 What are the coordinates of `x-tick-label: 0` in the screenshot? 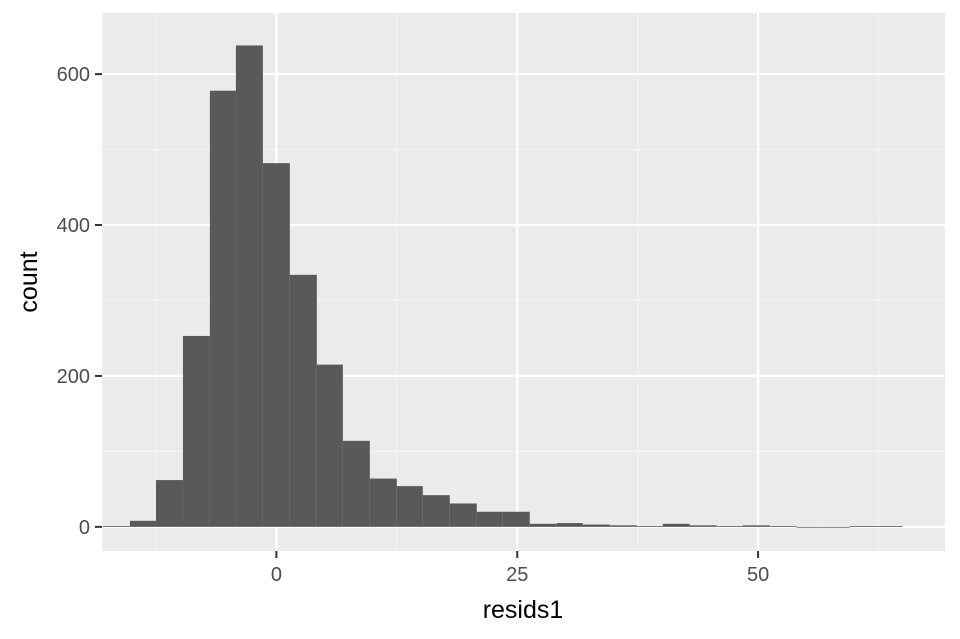 It's located at (276, 575).